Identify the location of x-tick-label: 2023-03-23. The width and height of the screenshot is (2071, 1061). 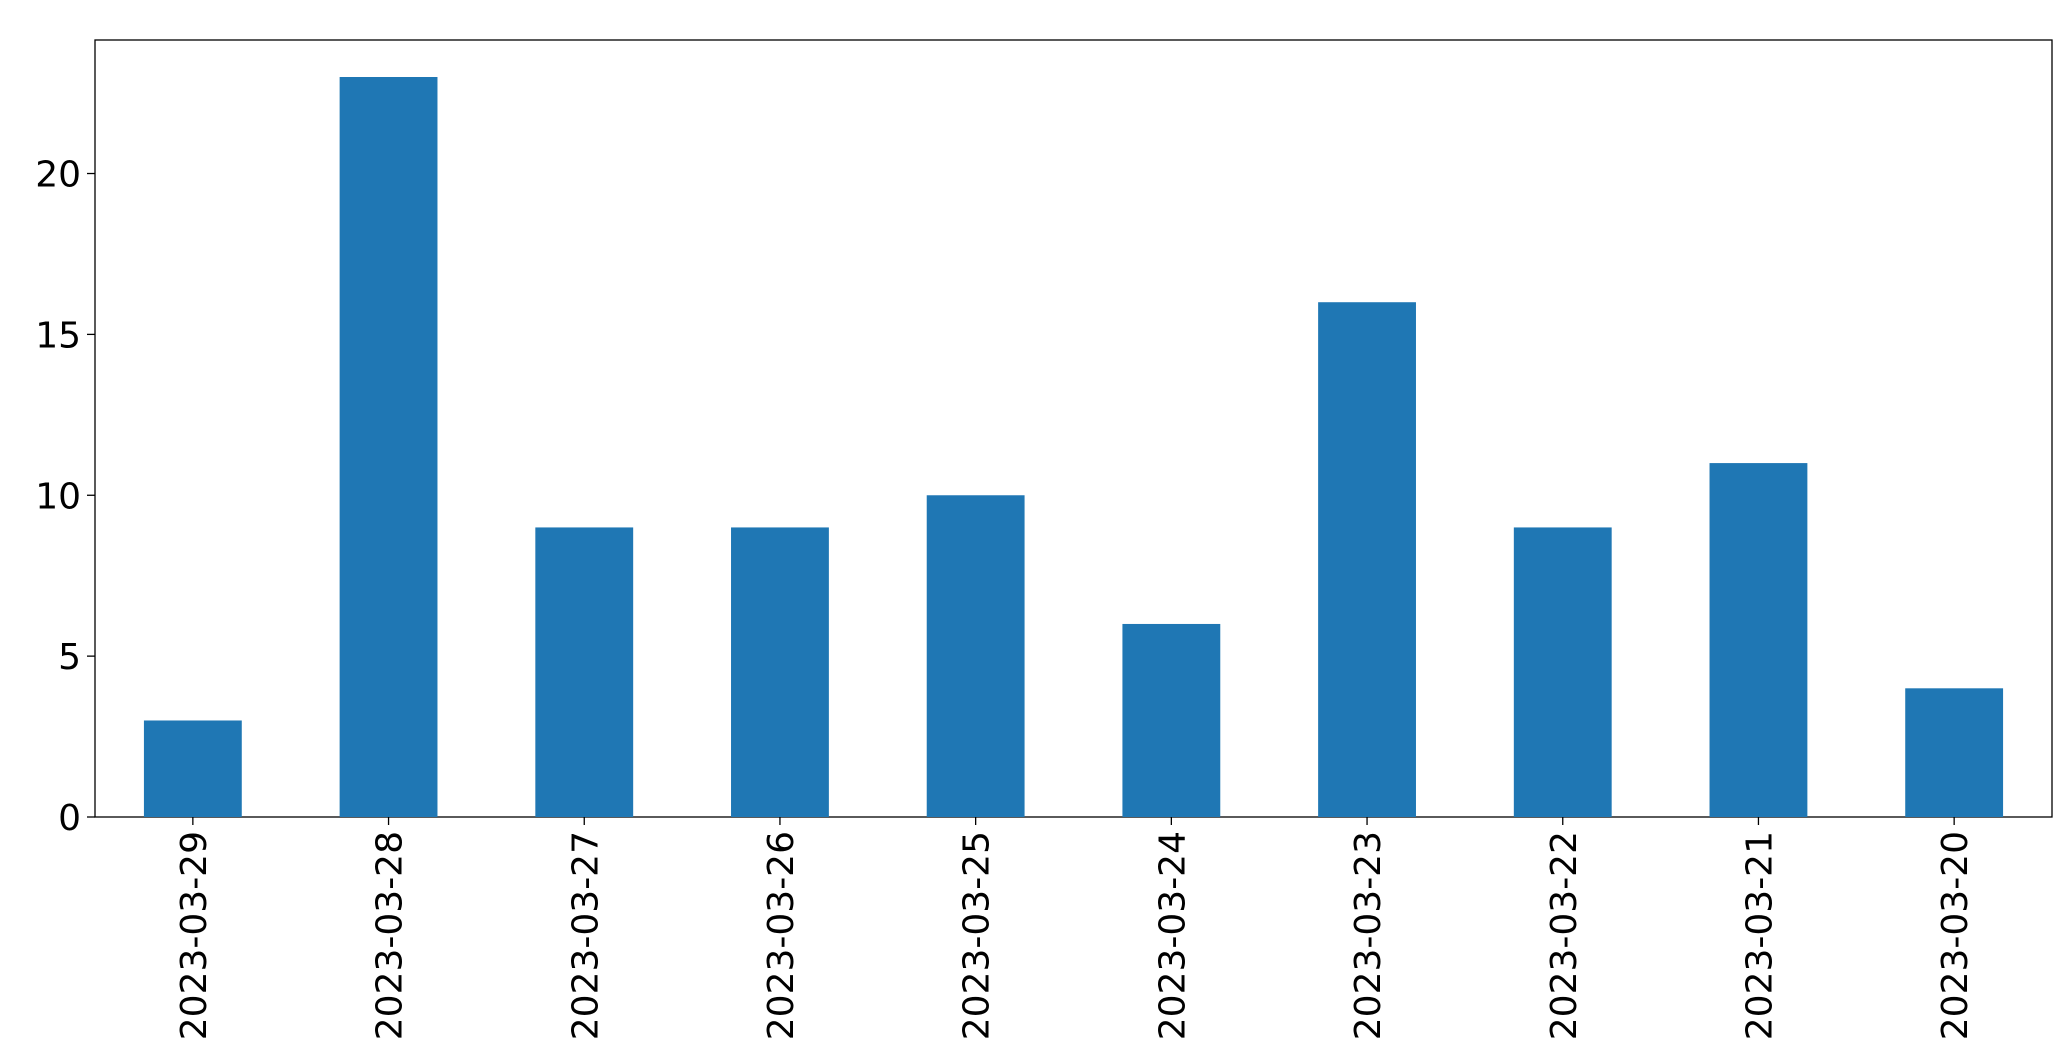
(1368, 935).